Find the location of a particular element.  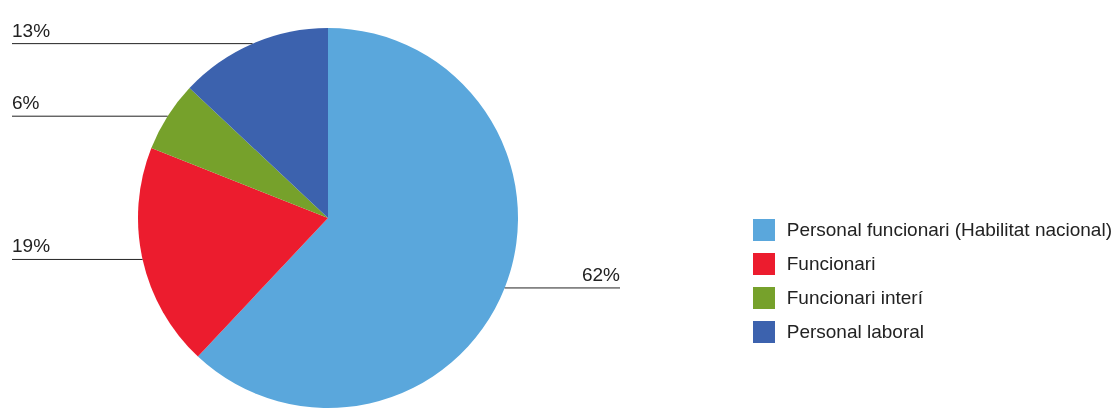

legend-label: Funcionari interí is located at coordinates (854, 298).